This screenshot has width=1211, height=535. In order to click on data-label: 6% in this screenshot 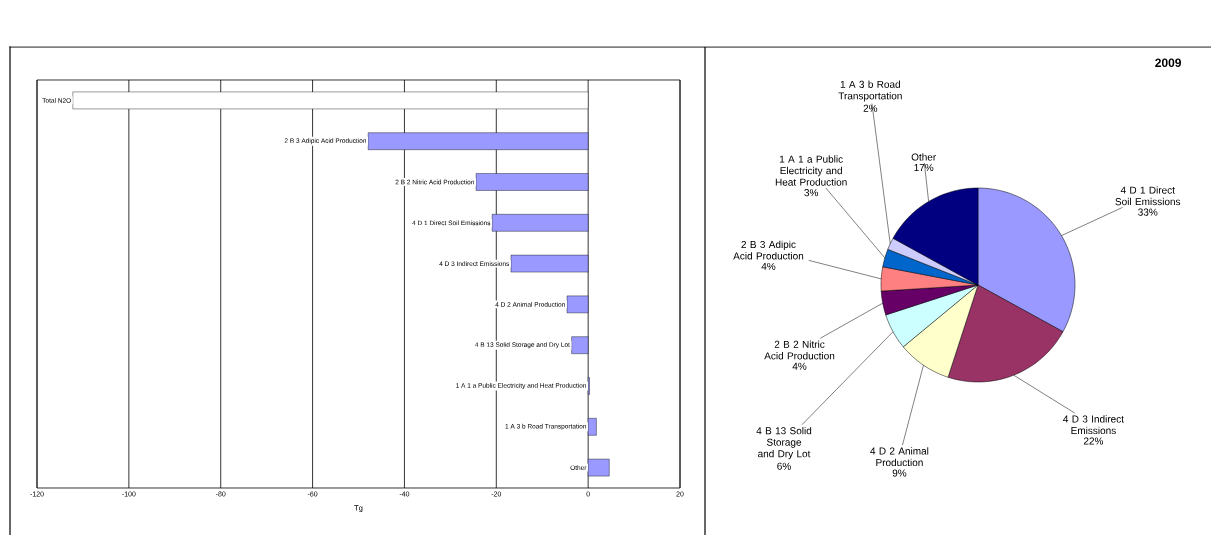, I will do `click(784, 466)`.